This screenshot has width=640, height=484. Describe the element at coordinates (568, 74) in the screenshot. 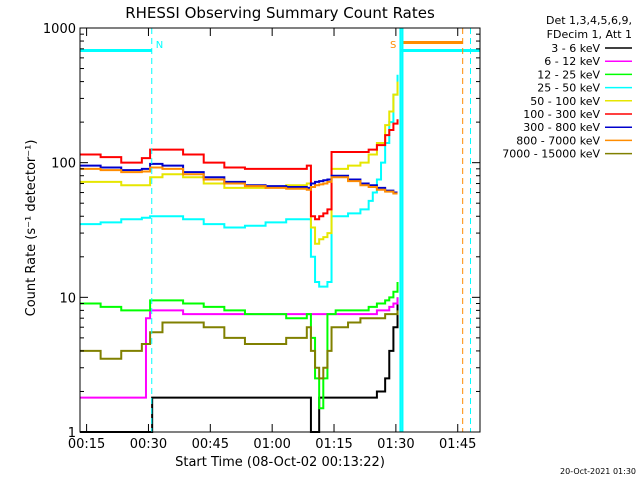

I see `legend-label-12-25-kev: 12 - 25 keV` at that location.